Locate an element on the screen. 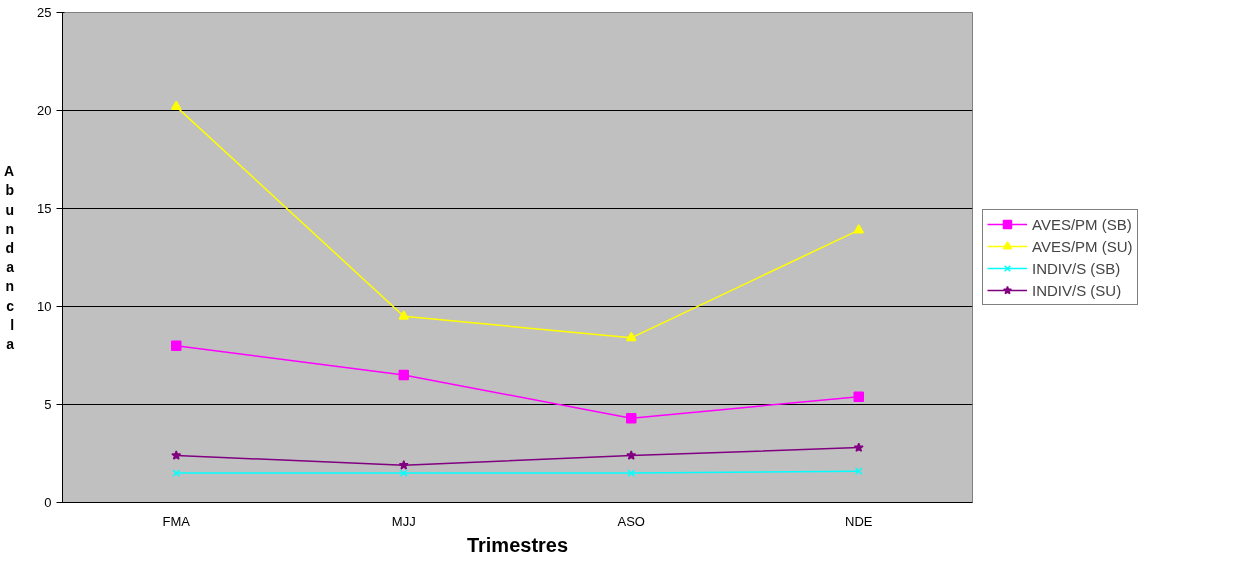 The height and width of the screenshot is (573, 1247). legend-label: AVES/PM (SB) is located at coordinates (1082, 224).